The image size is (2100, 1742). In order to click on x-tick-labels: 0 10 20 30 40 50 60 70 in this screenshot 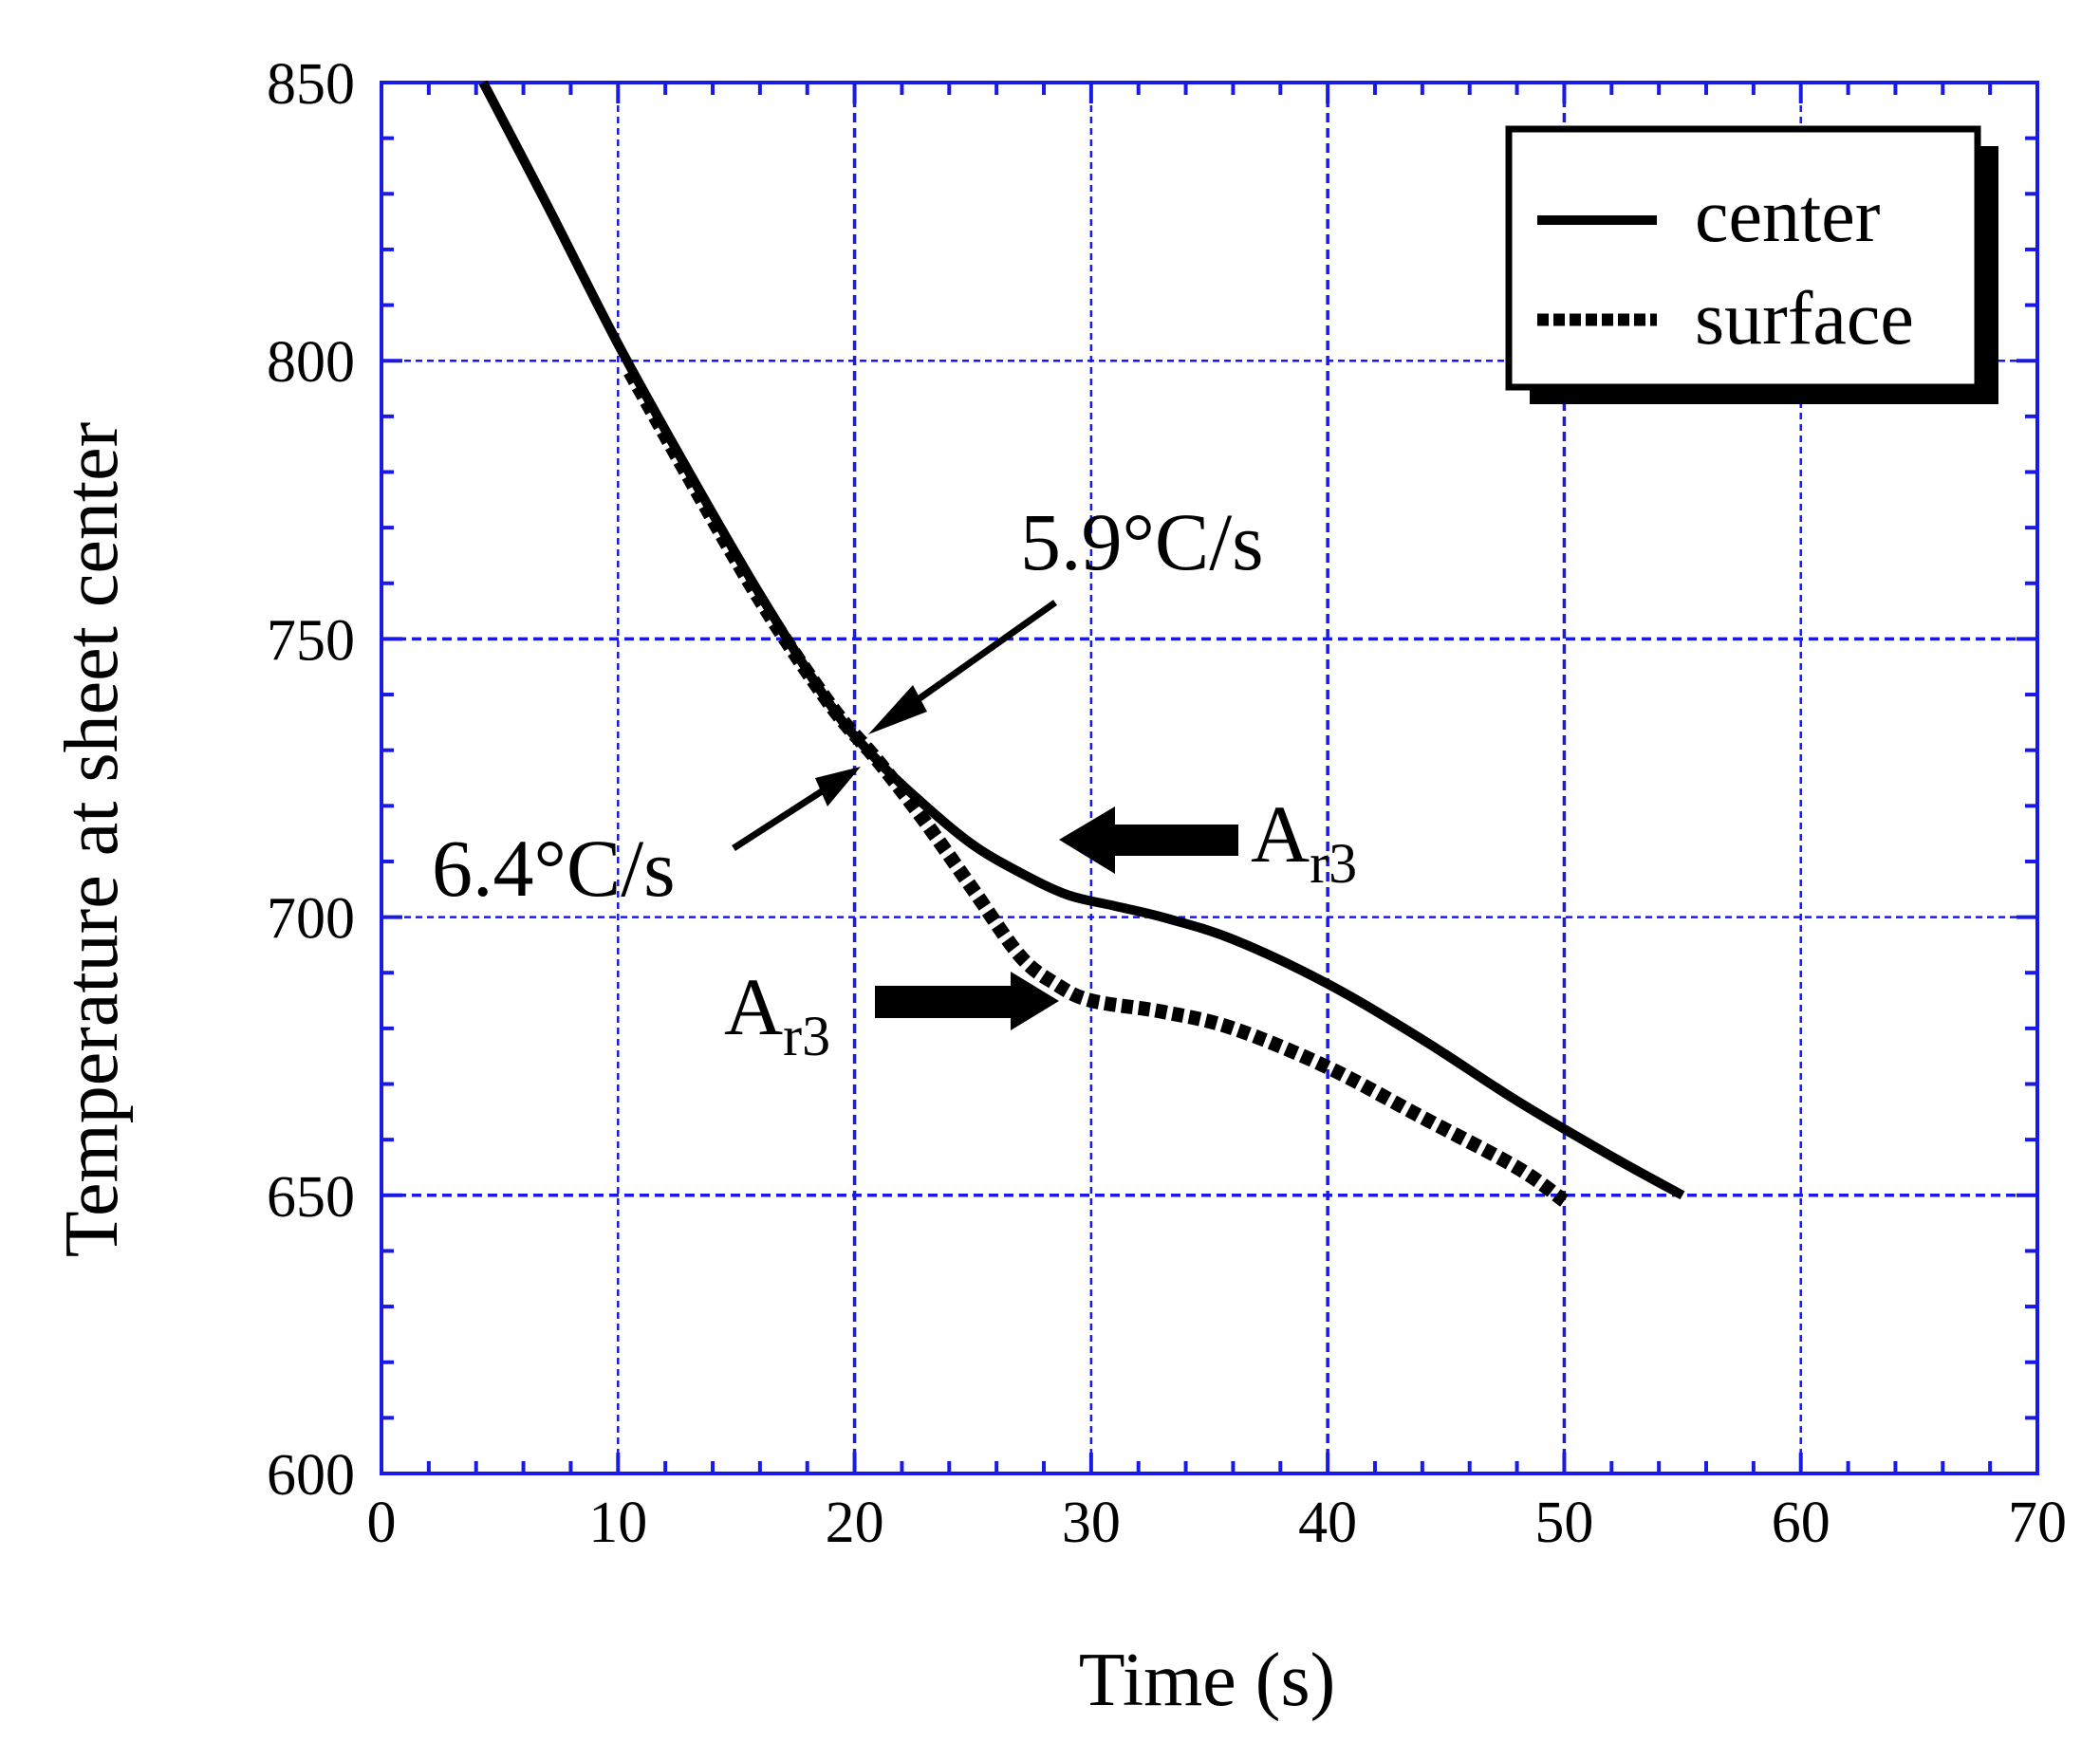, I will do `click(1217, 1523)`.